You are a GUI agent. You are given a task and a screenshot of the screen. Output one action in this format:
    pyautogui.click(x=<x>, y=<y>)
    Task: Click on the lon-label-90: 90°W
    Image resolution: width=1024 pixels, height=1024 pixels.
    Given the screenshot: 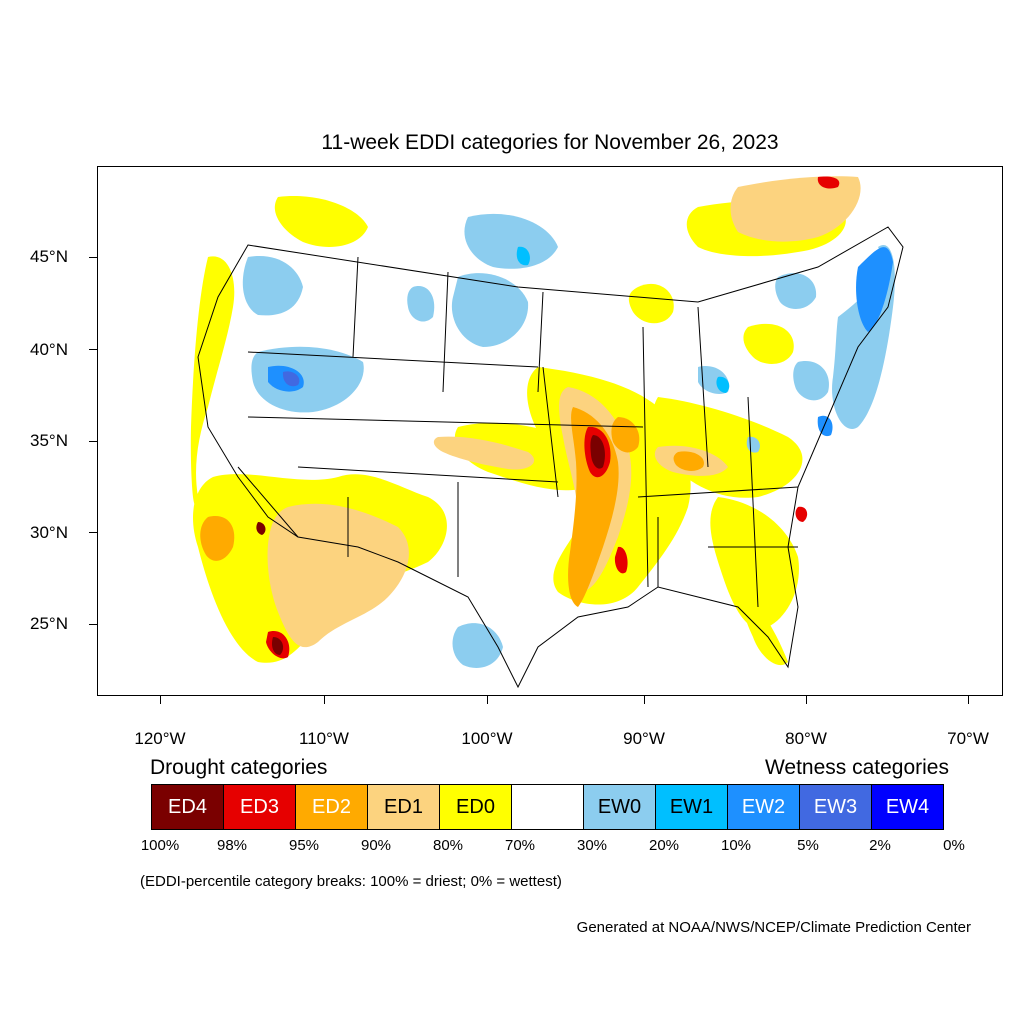 What is the action you would take?
    pyautogui.click(x=644, y=738)
    